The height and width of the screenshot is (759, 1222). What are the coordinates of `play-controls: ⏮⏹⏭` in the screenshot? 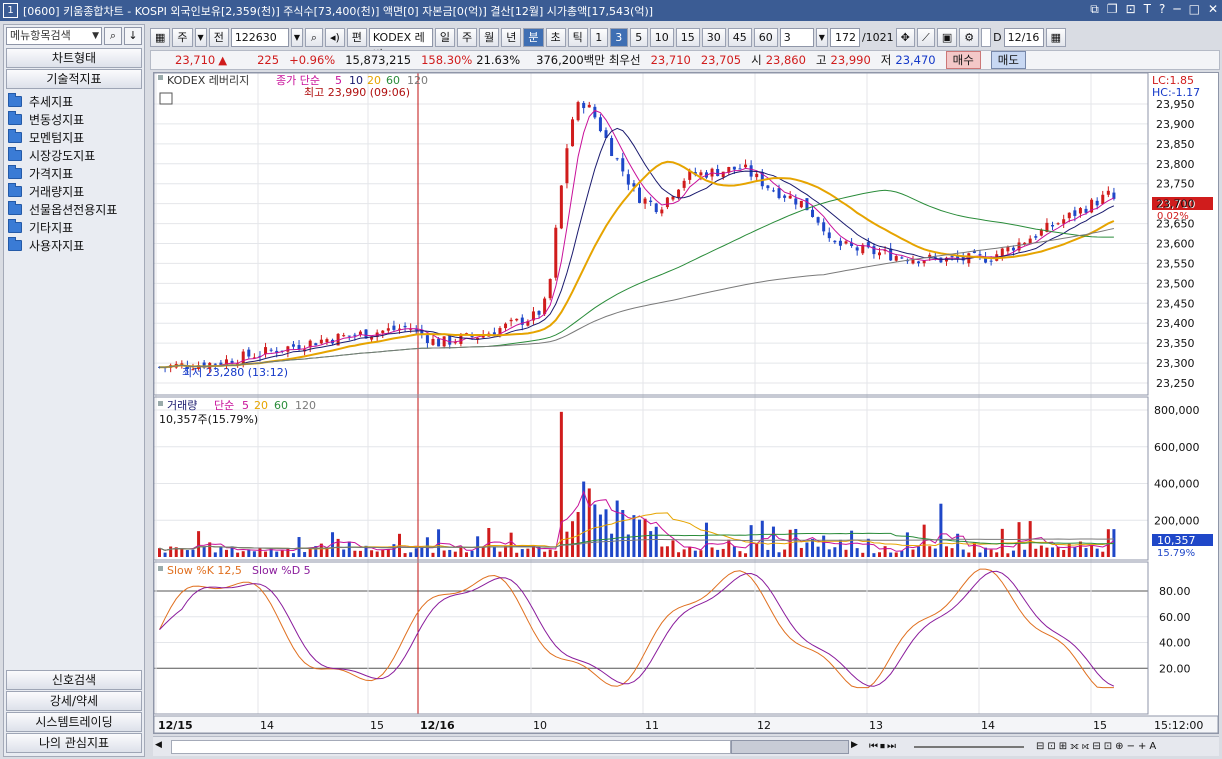 It's located at (883, 746).